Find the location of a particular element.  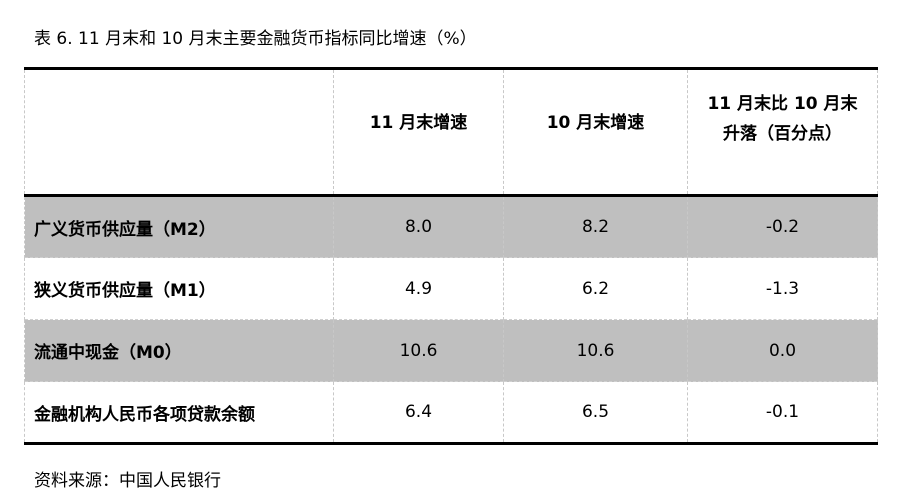

cell-nov: 4.9 is located at coordinates (418, 288).